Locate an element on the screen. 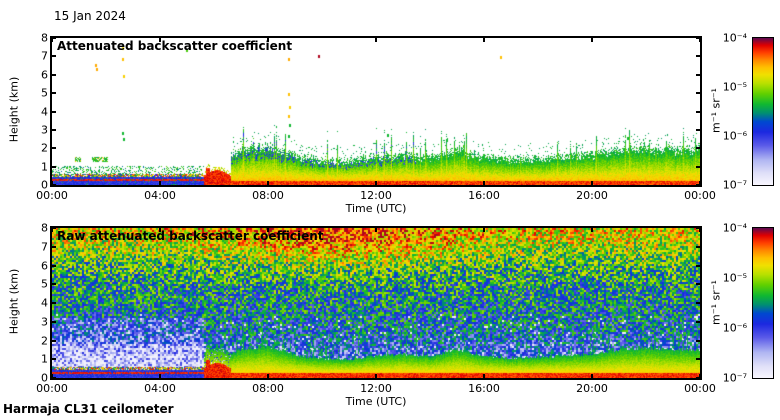  panel1-title: Attenuated backscatter coefficient is located at coordinates (175, 46).